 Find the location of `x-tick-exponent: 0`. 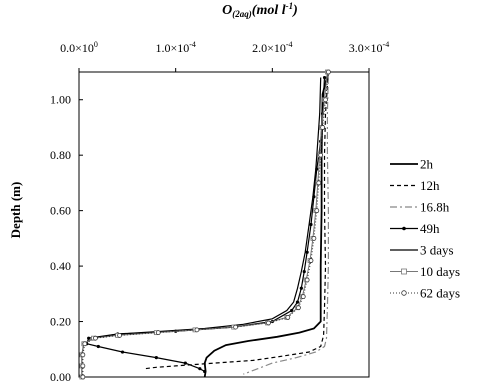

x-tick-exponent: 0 is located at coordinates (96, 44).